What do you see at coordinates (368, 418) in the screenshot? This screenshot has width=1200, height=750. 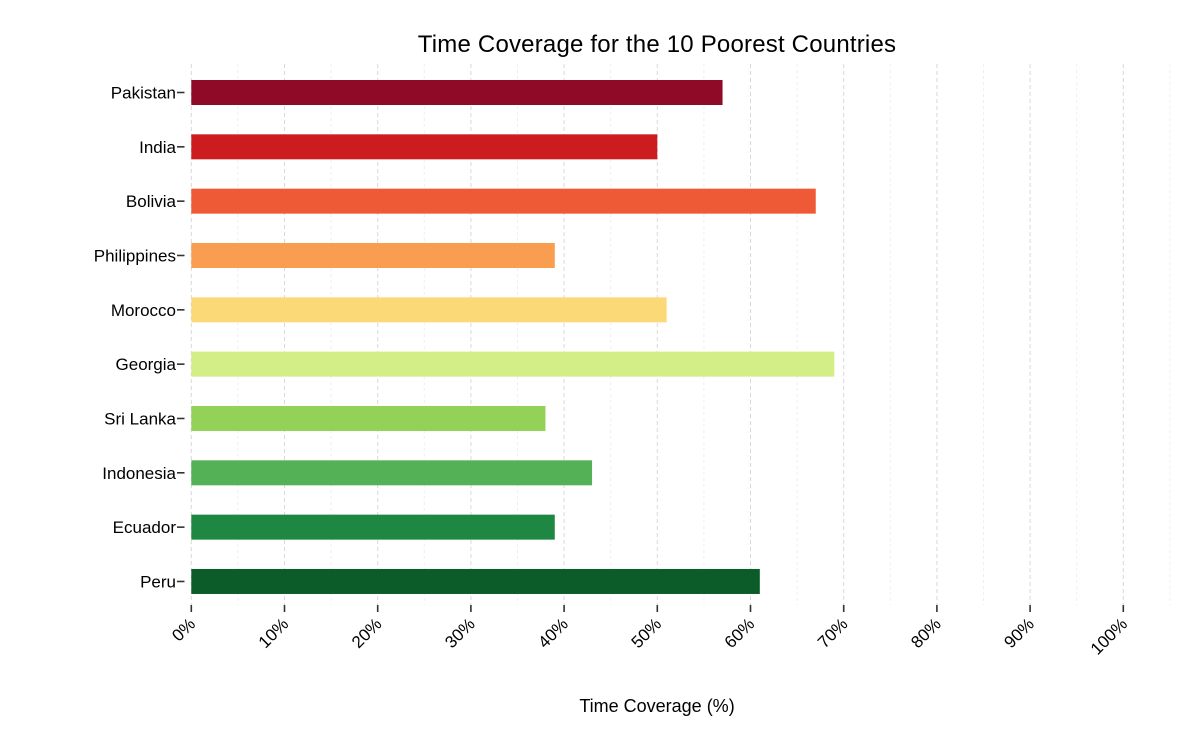 I see `bar-sri-lanka` at bounding box center [368, 418].